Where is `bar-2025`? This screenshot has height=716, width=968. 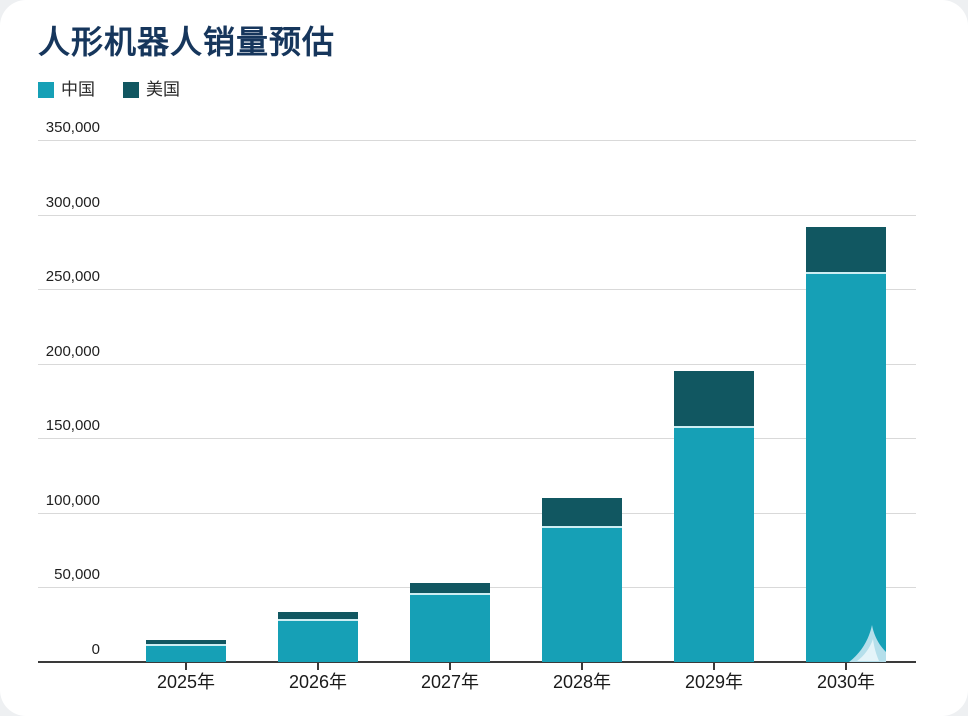 bar-2025 is located at coordinates (186, 650).